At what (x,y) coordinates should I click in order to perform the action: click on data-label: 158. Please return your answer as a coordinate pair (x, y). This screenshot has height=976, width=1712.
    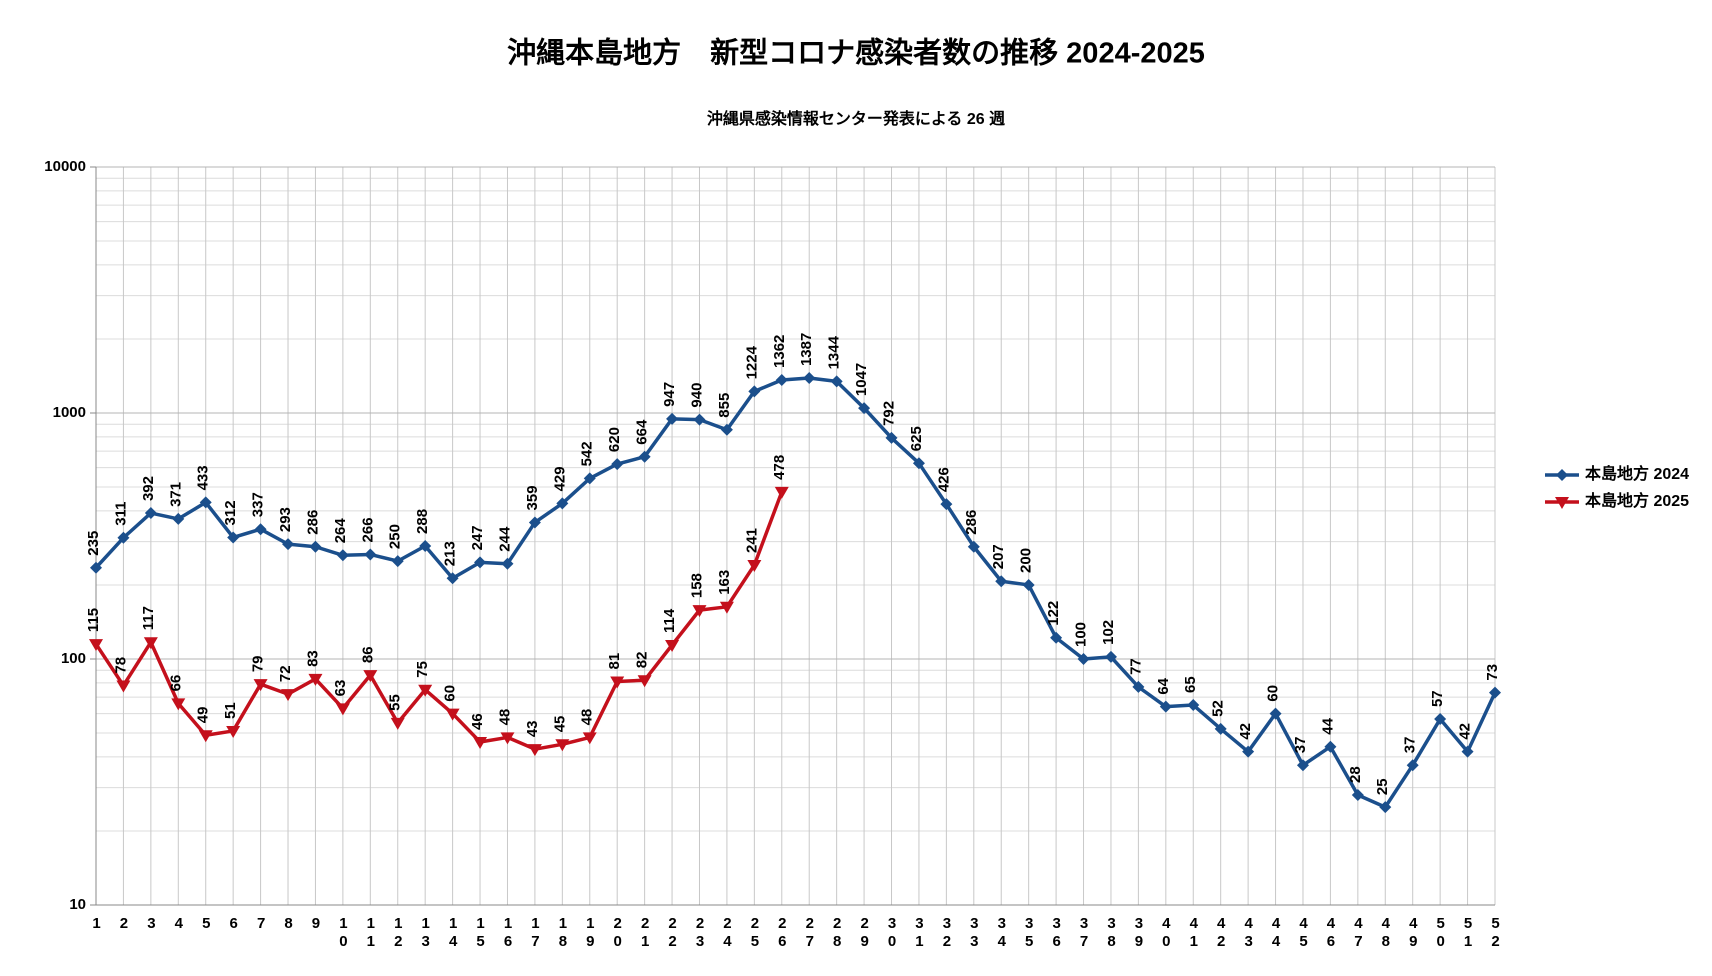
    Looking at the image, I should click on (696, 585).